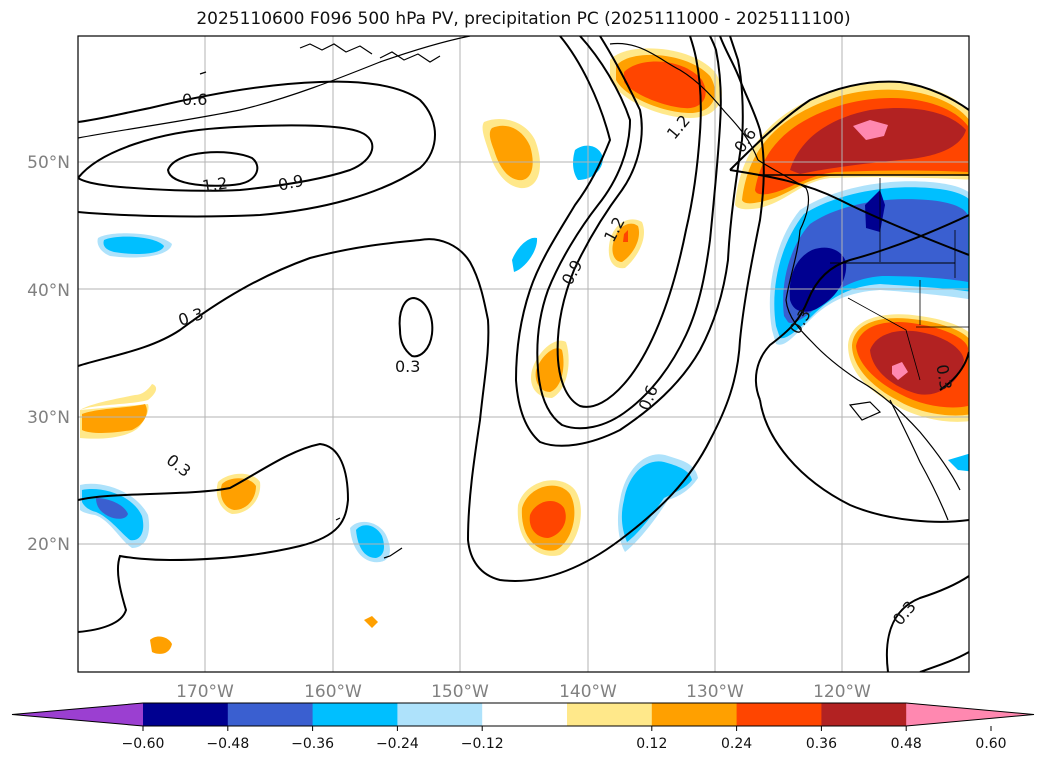  I want to click on colorbar-tick-label: 0.60, so click(990, 744).